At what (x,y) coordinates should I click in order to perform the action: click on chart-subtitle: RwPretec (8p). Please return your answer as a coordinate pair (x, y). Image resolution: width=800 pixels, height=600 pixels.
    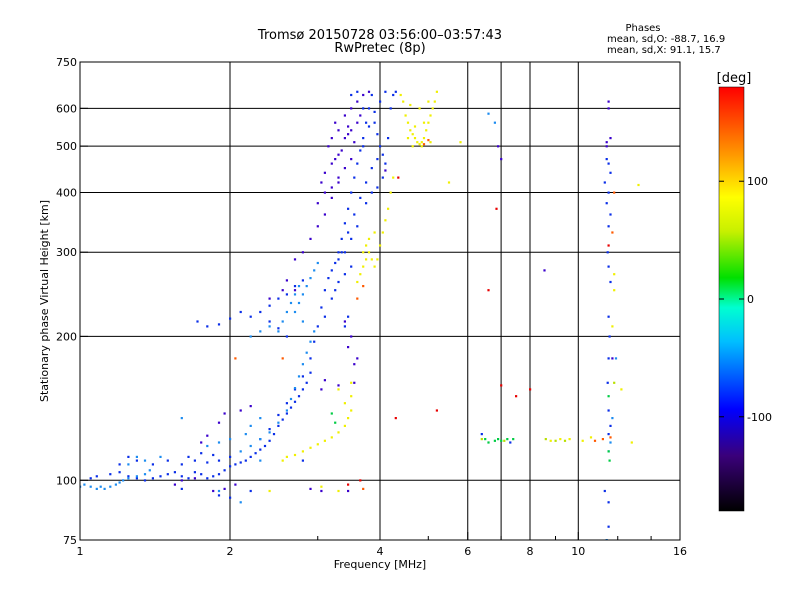
    Looking at the image, I should click on (379, 48).